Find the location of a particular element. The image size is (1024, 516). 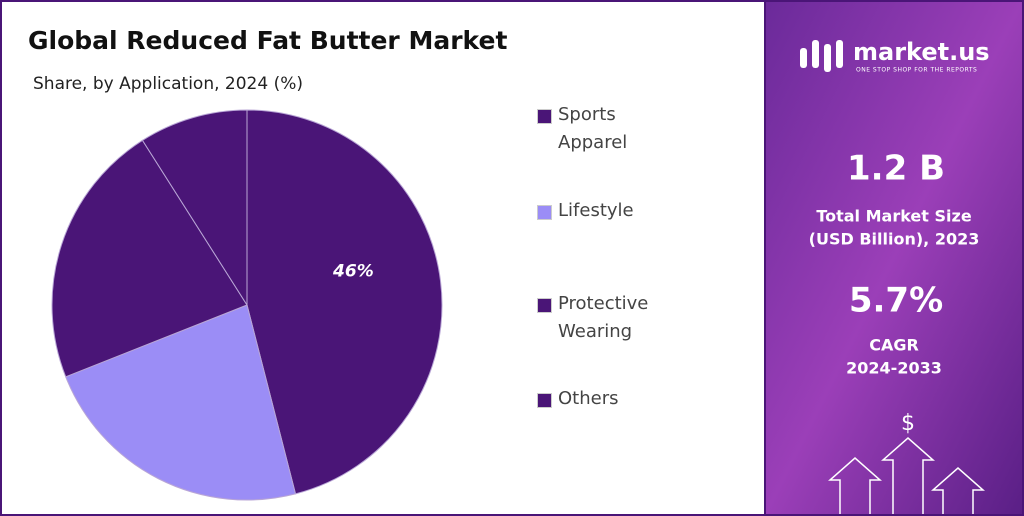

tagline: ONE STOP SHOP FOR THE REPORTS is located at coordinates (916, 70).